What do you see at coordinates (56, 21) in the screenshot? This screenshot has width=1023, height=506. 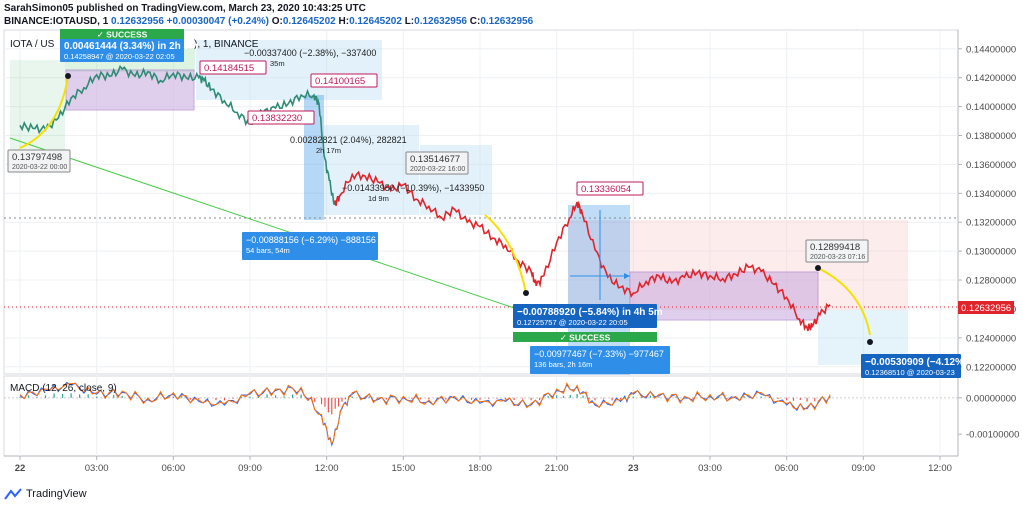 I see `symbol: BINANCE:IOTAUSD, 1` at bounding box center [56, 21].